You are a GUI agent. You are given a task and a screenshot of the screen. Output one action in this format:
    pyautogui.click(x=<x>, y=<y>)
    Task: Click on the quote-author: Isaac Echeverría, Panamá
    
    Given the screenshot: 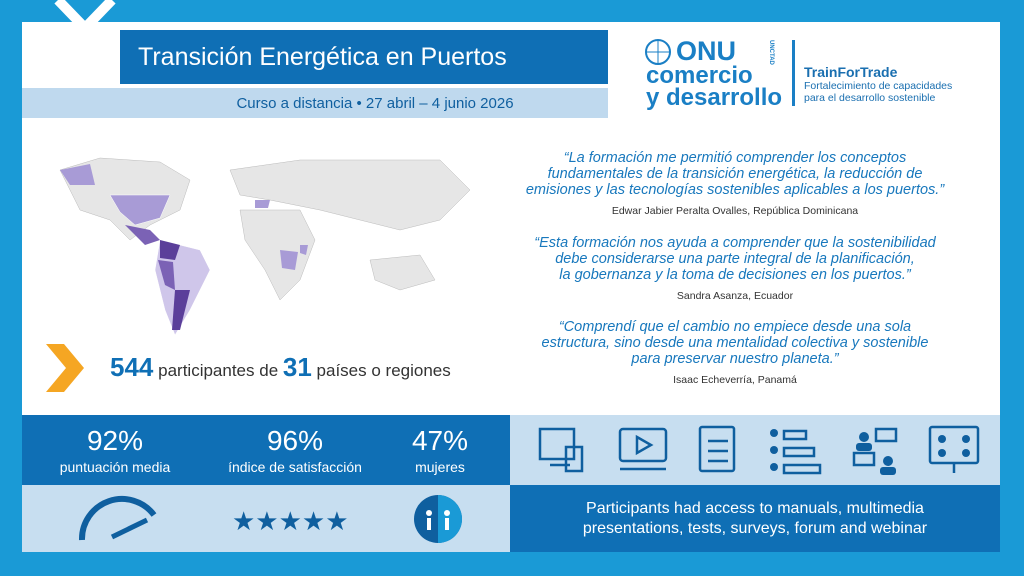 What is the action you would take?
    pyautogui.click(x=735, y=380)
    